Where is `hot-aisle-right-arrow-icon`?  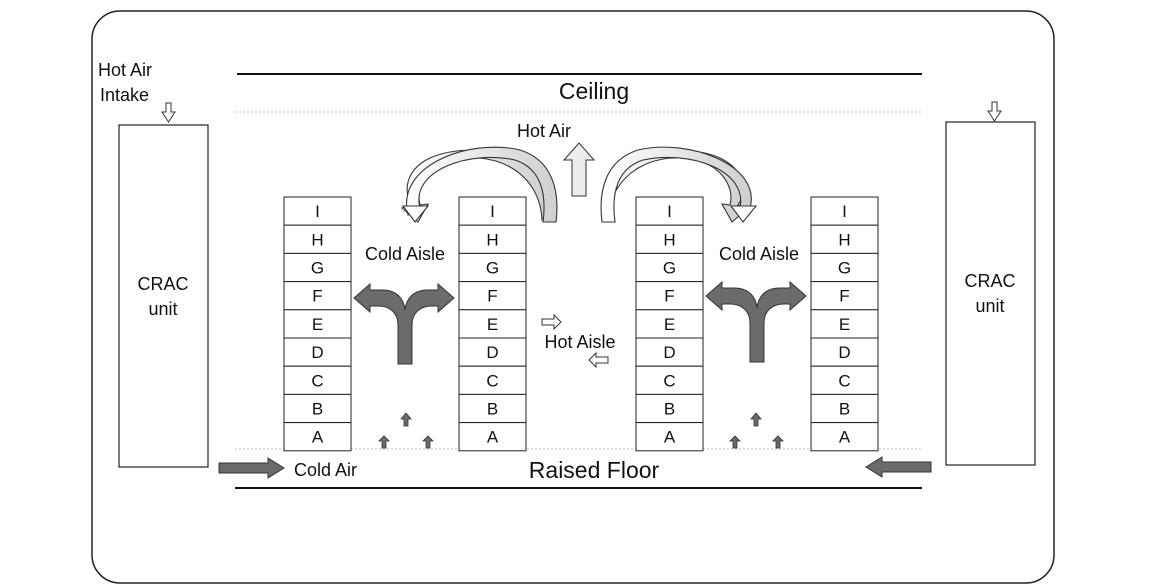 hot-aisle-right-arrow-icon is located at coordinates (551, 322).